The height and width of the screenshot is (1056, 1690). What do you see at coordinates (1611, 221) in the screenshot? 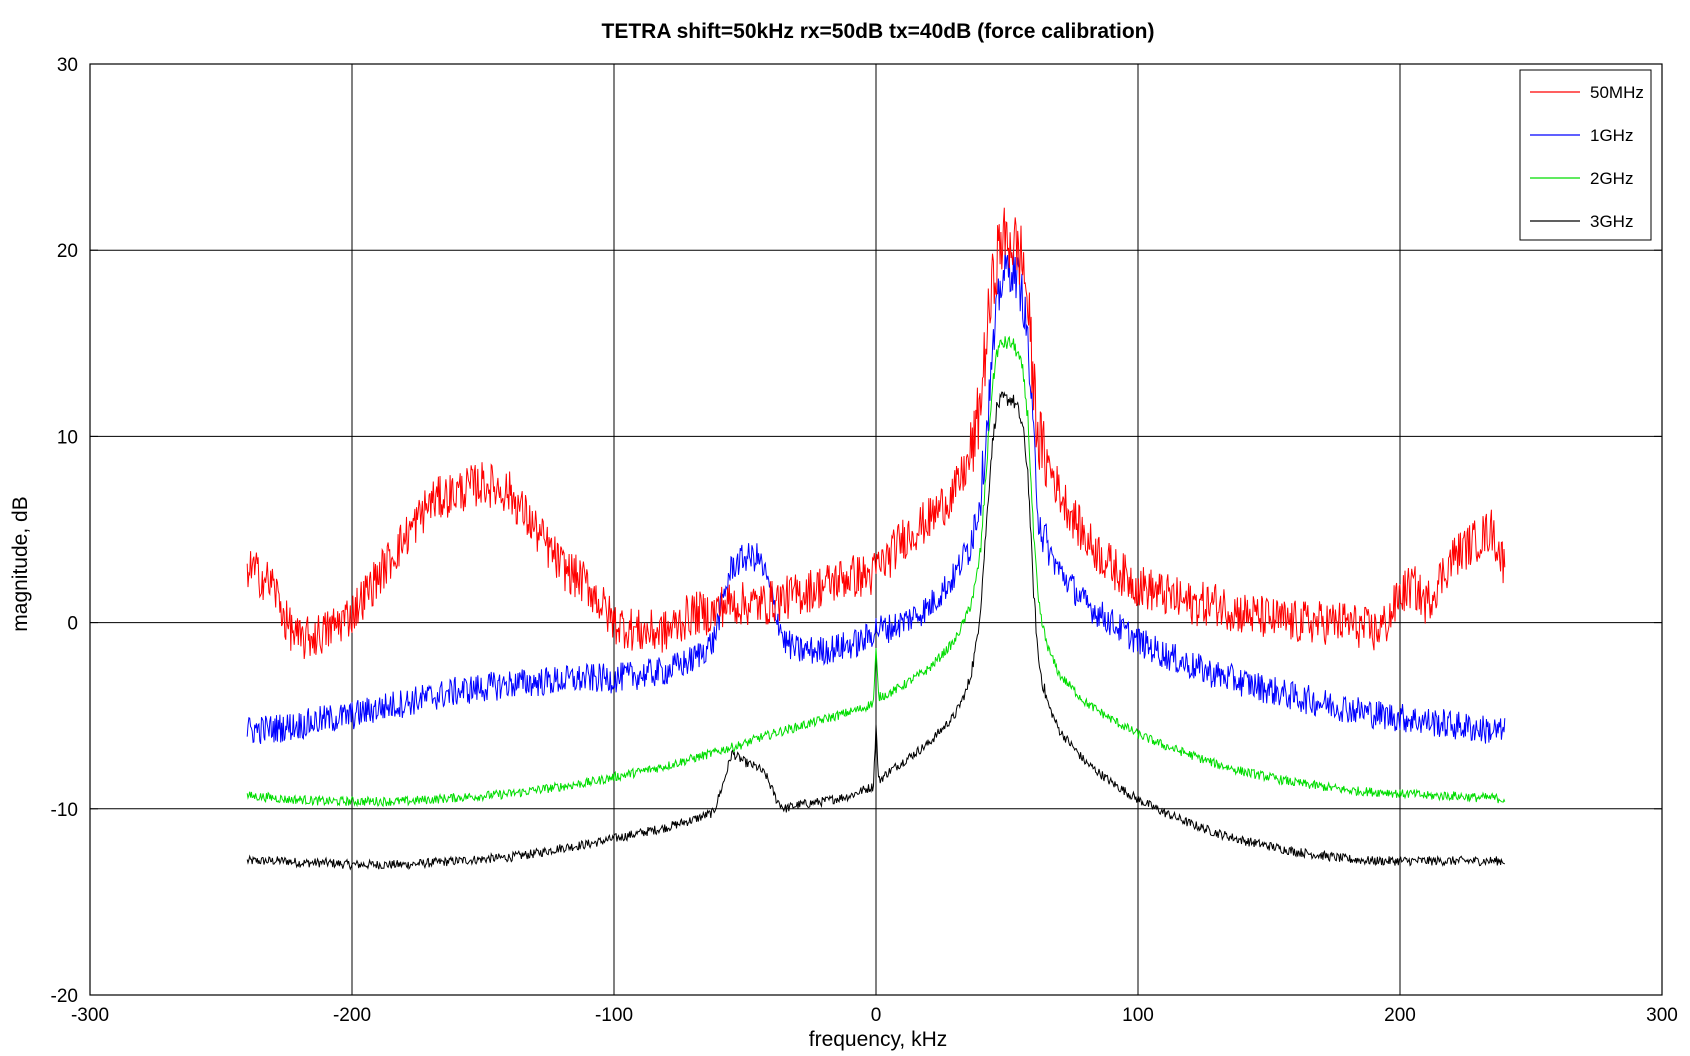
I see `legend-label: 3GHz` at bounding box center [1611, 221].